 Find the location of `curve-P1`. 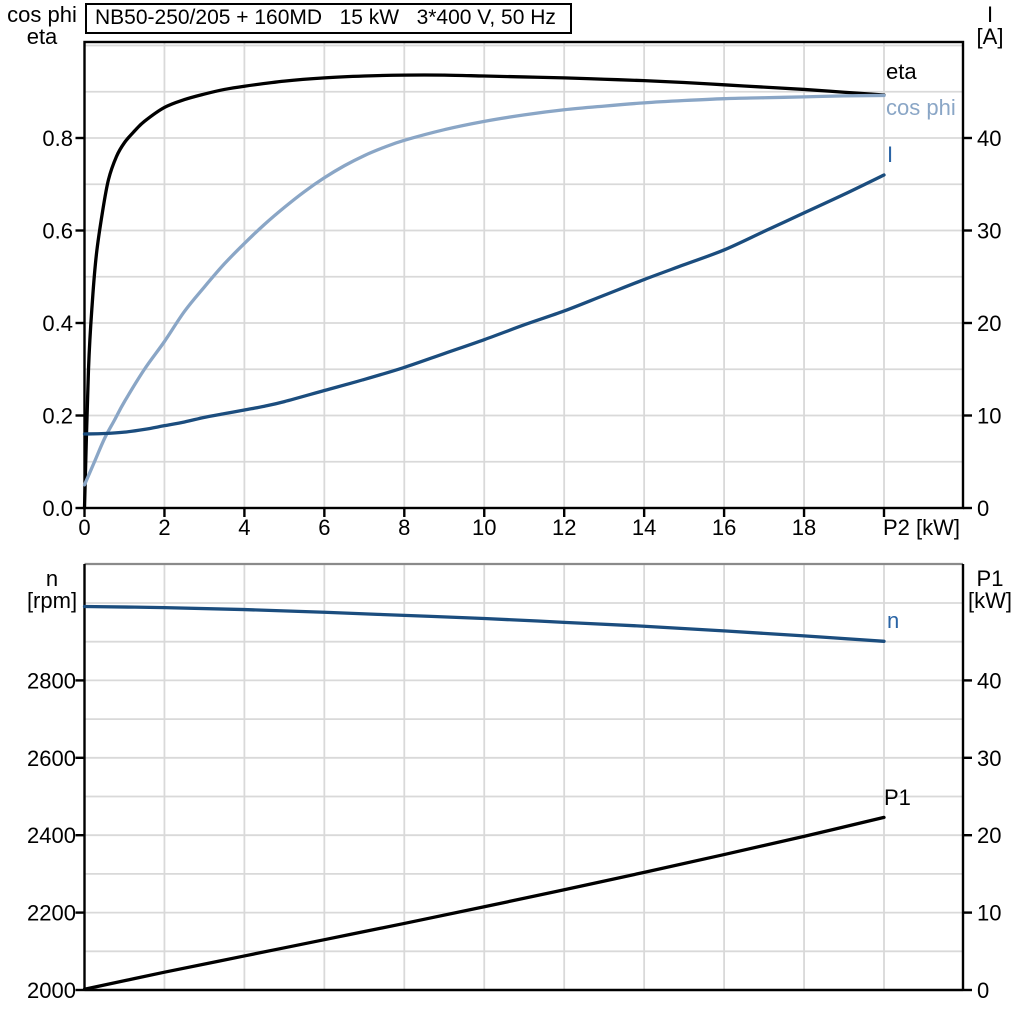

curve-P1 is located at coordinates (484, 903).